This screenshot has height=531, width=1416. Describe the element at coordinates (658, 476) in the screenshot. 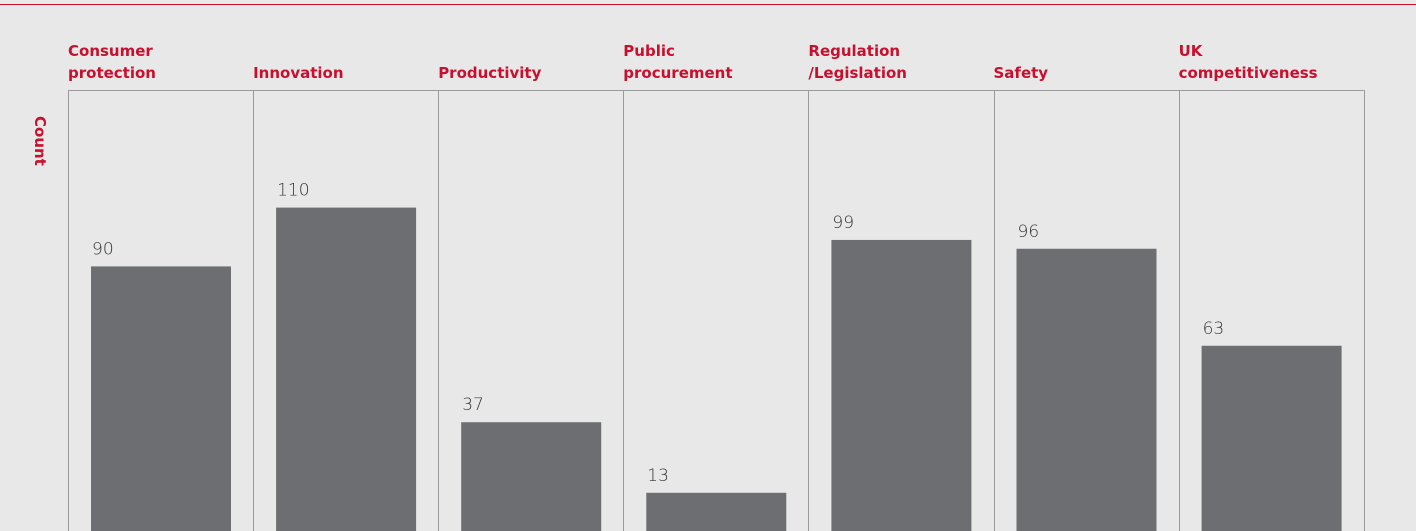

I see `value-label: 13` at that location.